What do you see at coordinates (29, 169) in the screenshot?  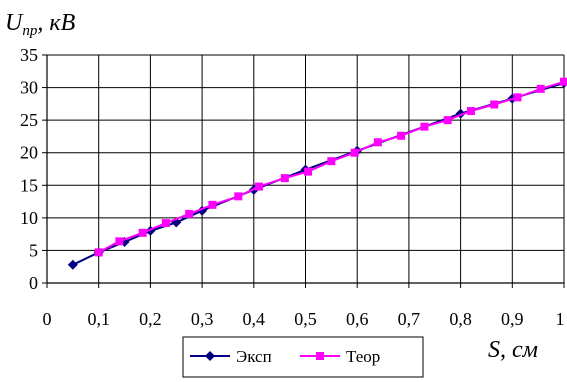 I see `y-tick-labels: 0 5 10 15 20 25 30 35` at bounding box center [29, 169].